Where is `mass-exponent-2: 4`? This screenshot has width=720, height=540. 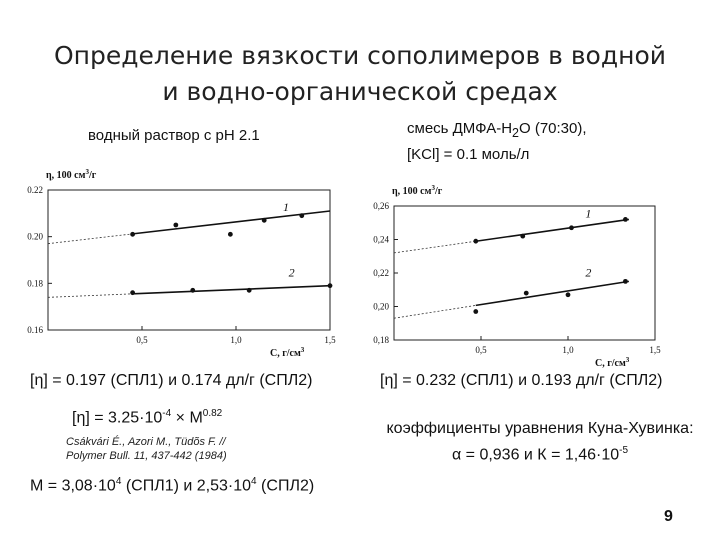
mass-exponent-2: 4 is located at coordinates (254, 481).